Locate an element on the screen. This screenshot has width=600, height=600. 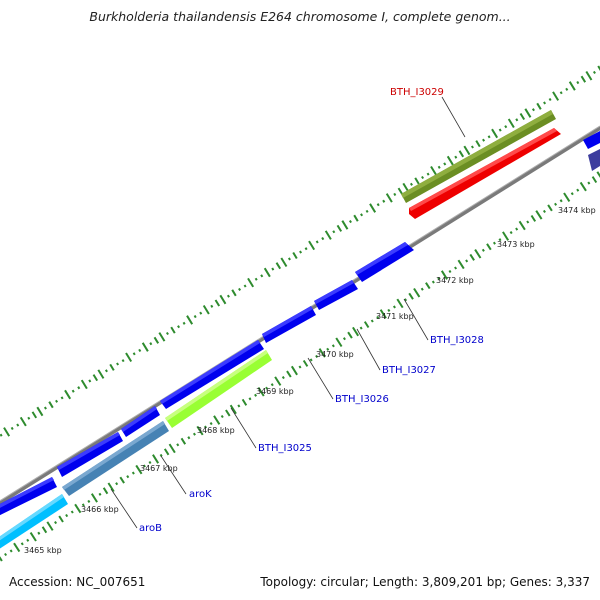
gene-feature-long-blue is located at coordinates (212, 374).